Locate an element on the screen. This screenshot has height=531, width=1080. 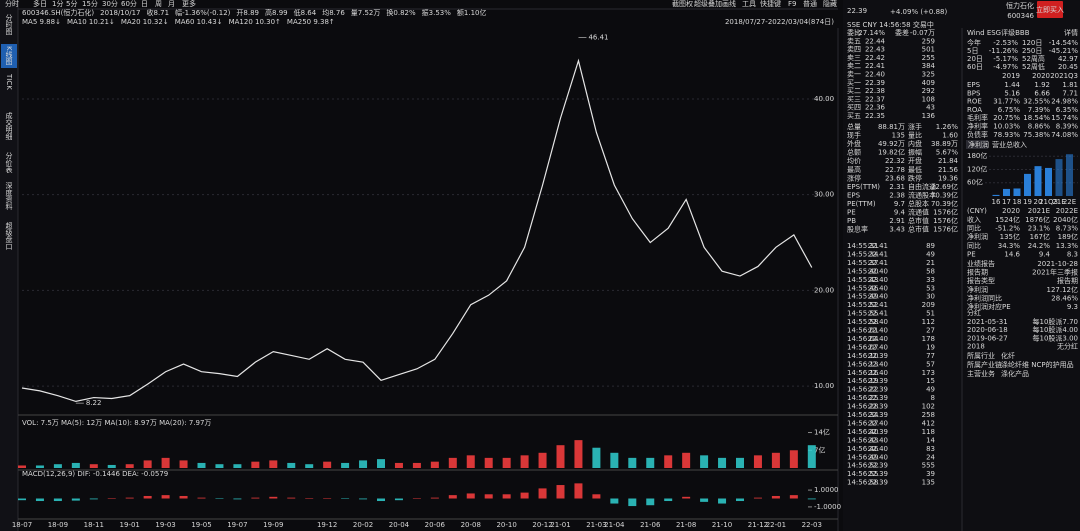
stock-name: 恒力石化 is located at coordinates (1020, 5).